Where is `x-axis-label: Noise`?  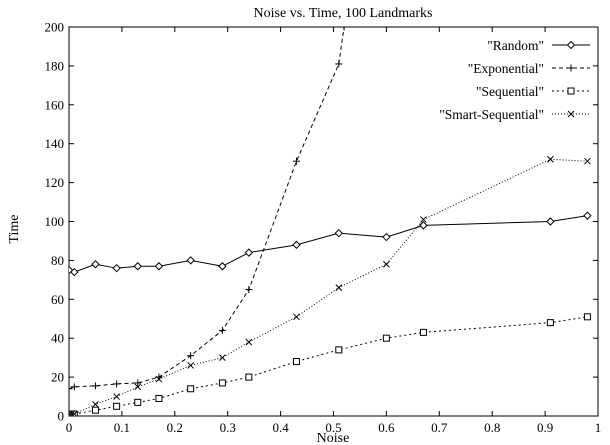 x-axis-label: Noise is located at coordinates (333, 438).